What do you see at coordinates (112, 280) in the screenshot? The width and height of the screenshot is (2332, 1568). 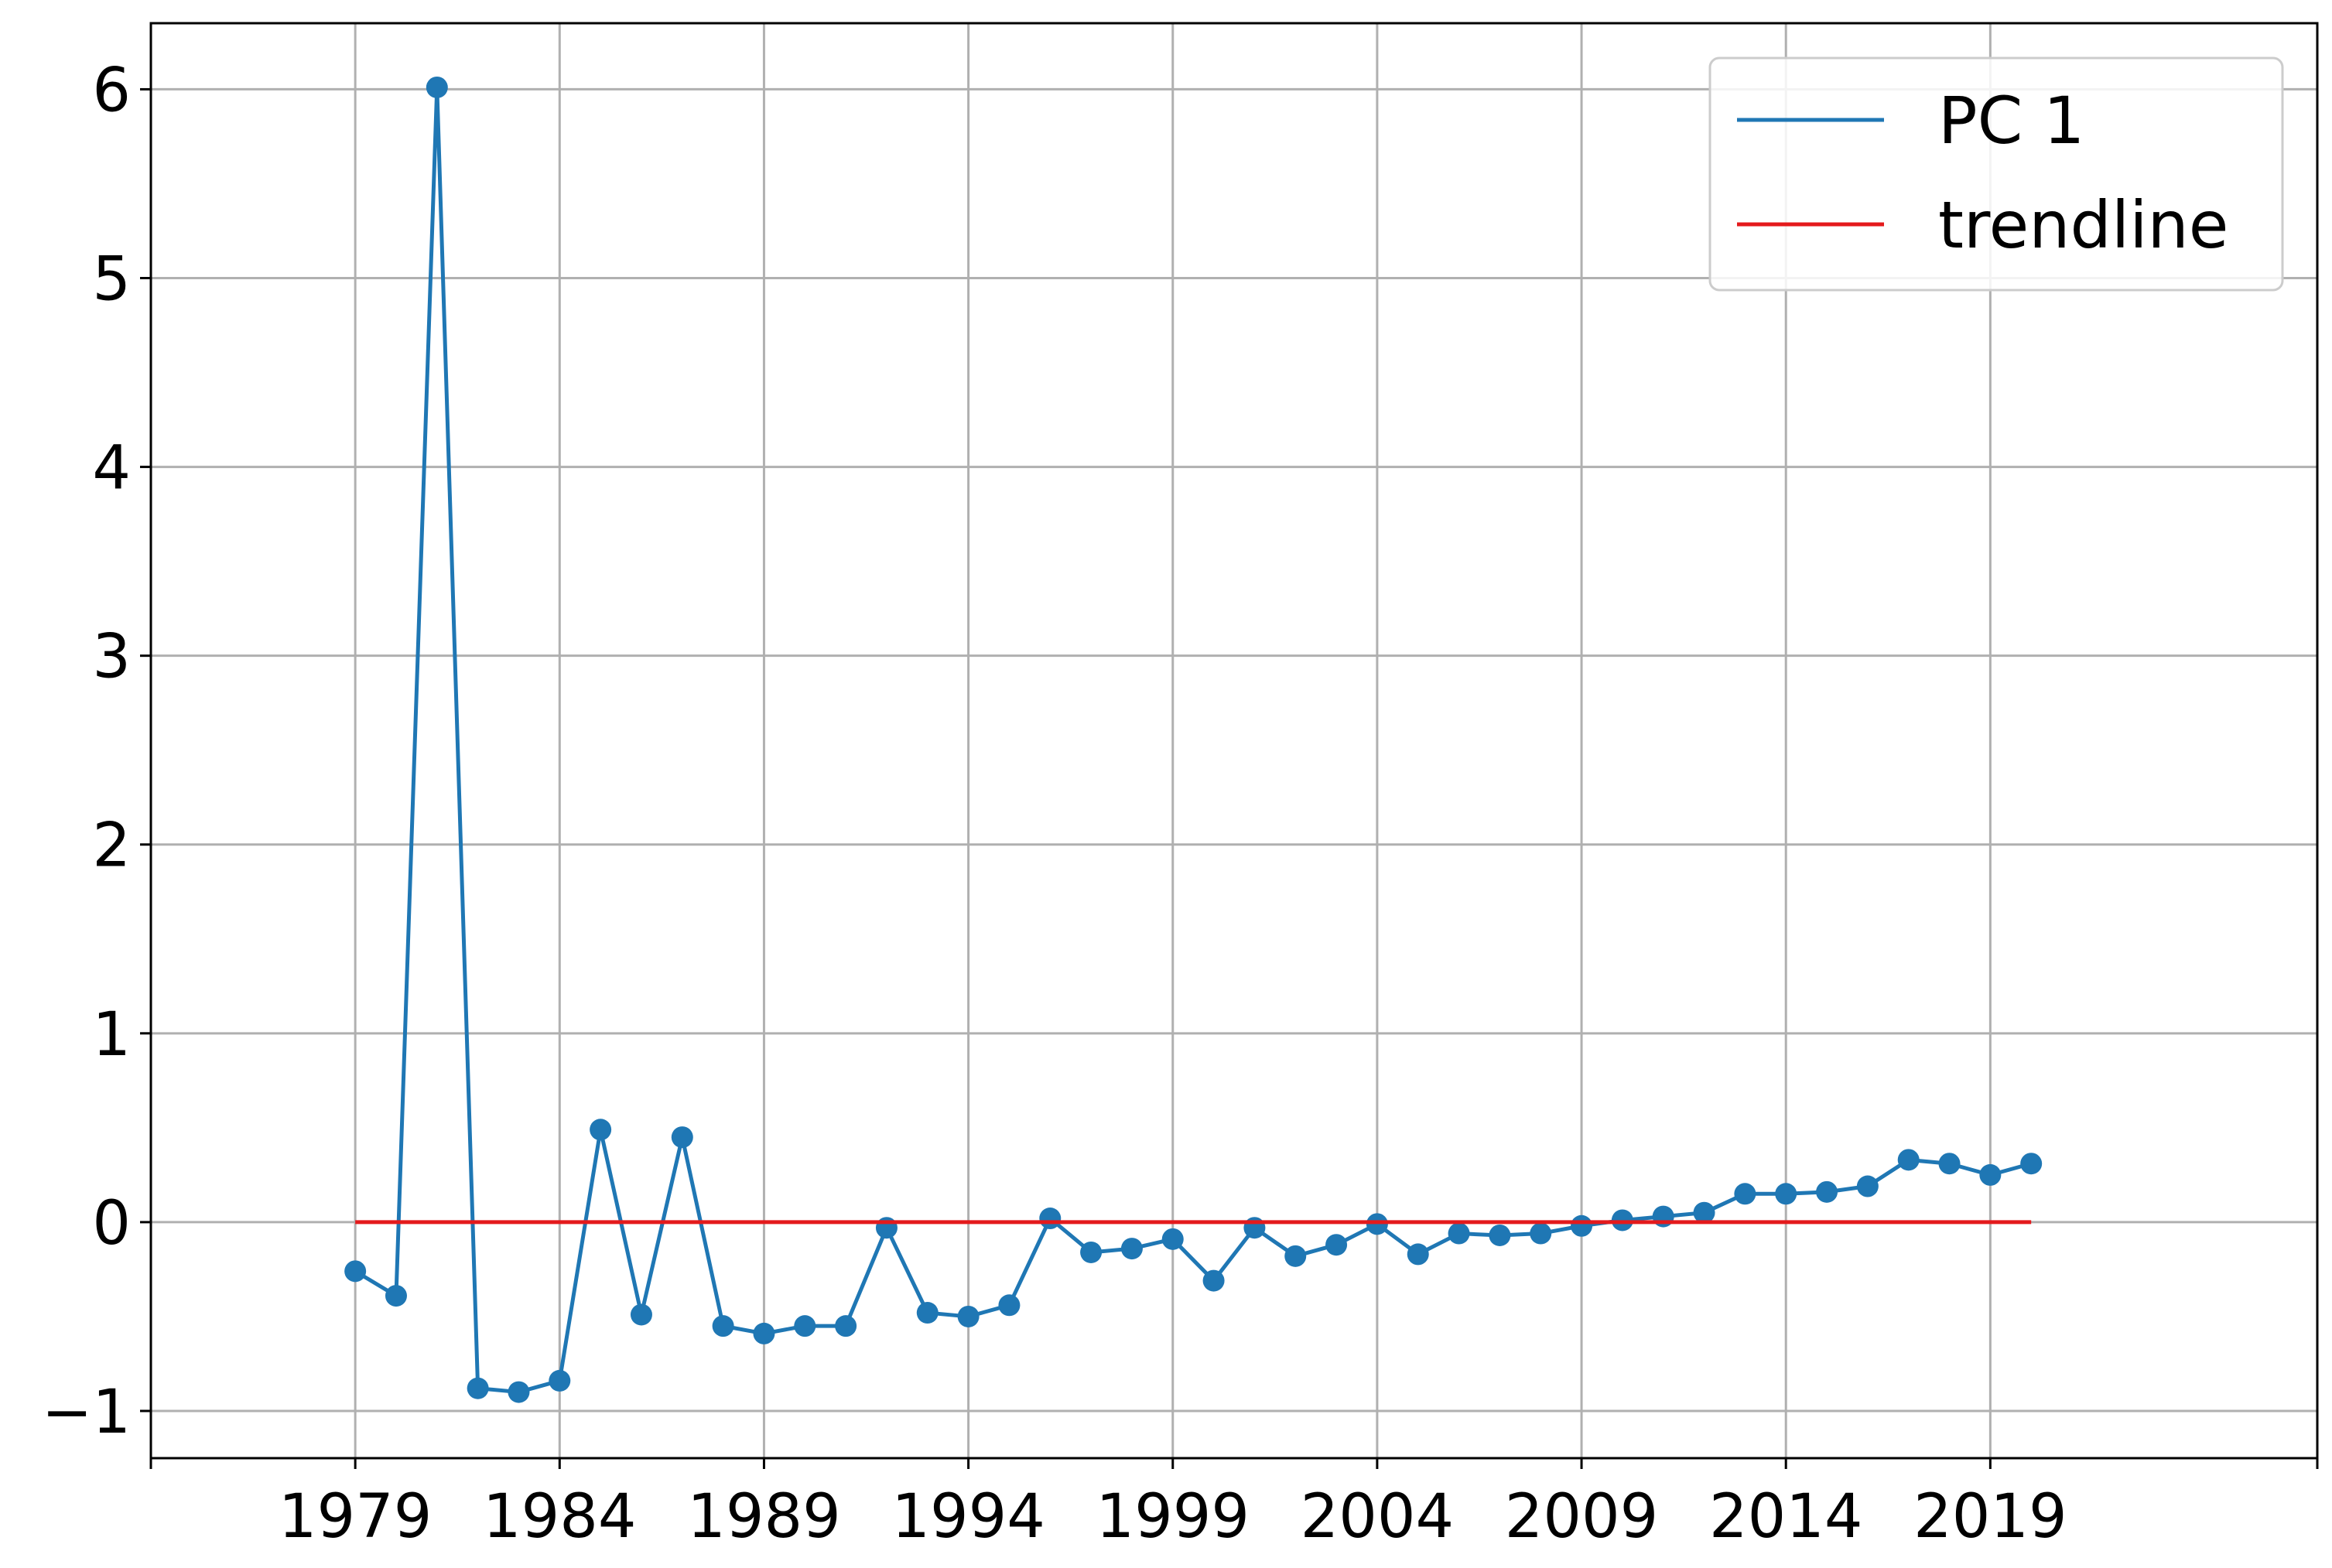 I see `y-tick-label: 5` at bounding box center [112, 280].